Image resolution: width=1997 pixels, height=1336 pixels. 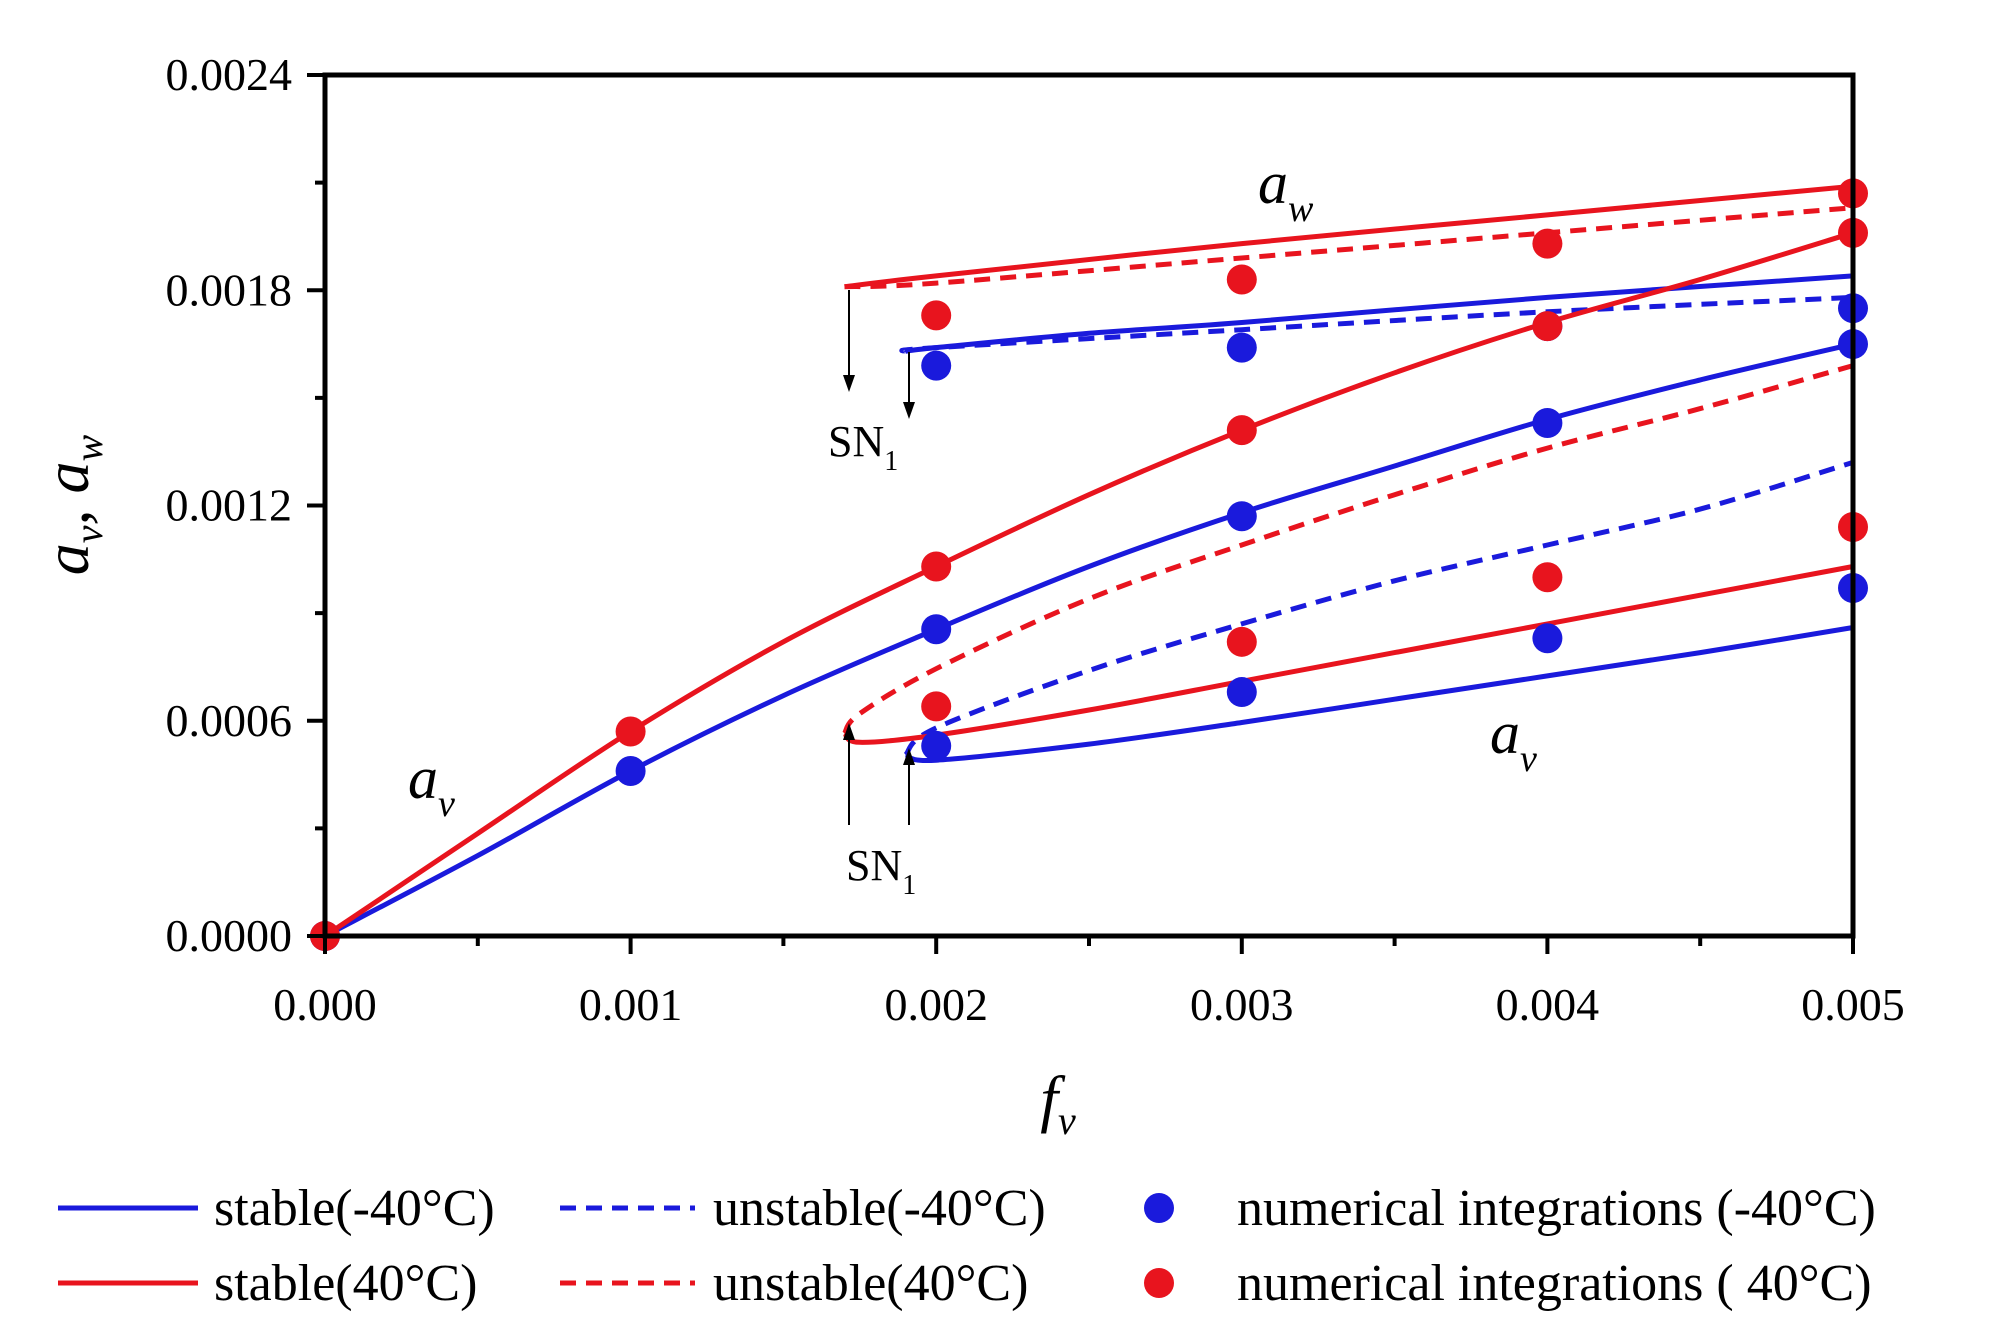 What do you see at coordinates (1058, 1103) in the screenshot?
I see `x-axis-title: fv` at bounding box center [1058, 1103].